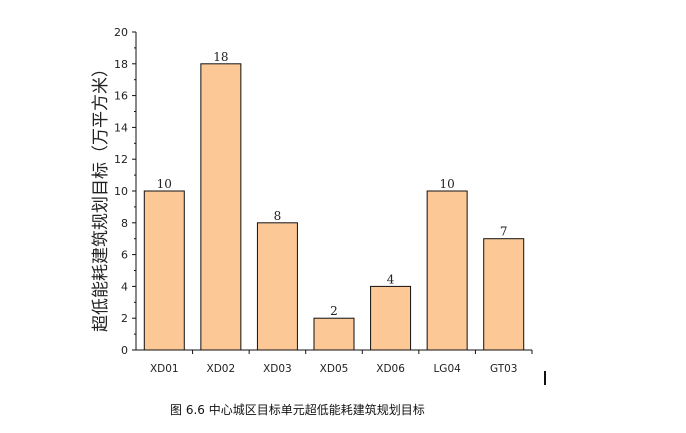 Image resolution: width=686 pixels, height=433 pixels. What do you see at coordinates (391, 318) in the screenshot?
I see `bar-xd06` at bounding box center [391, 318].